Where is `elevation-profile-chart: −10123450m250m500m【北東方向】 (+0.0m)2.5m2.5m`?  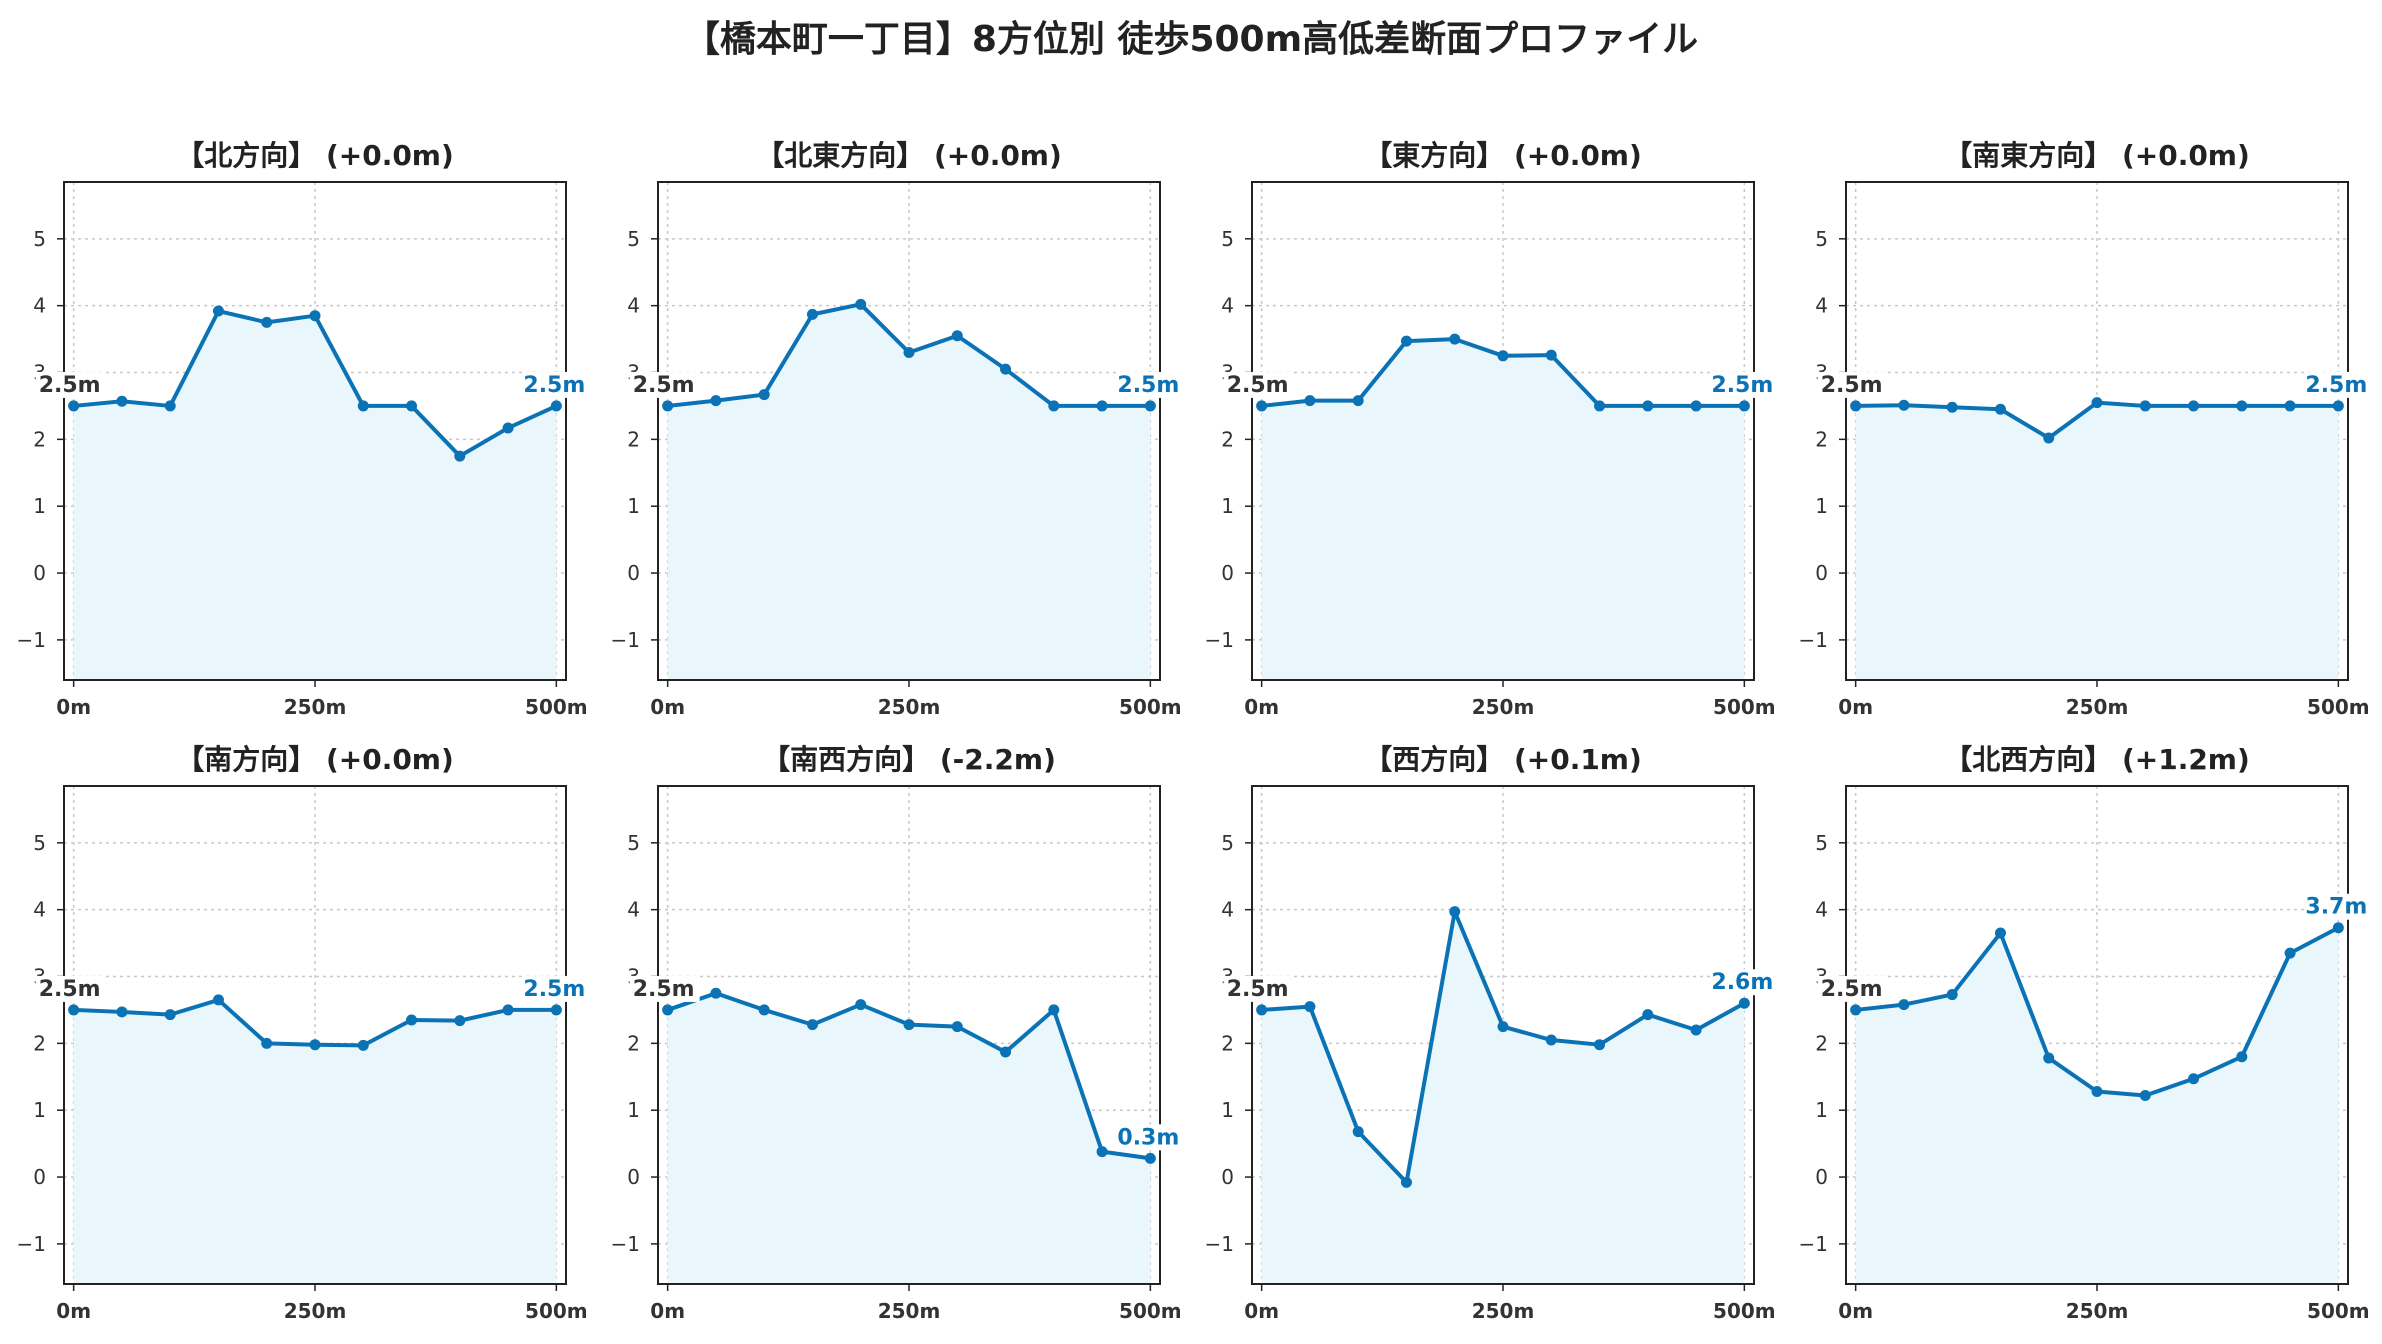
elevation-profile-chart: −10123450m250m500m【北東方向】 (+0.0m)2.5m2.5m is located at coordinates (898, 429).